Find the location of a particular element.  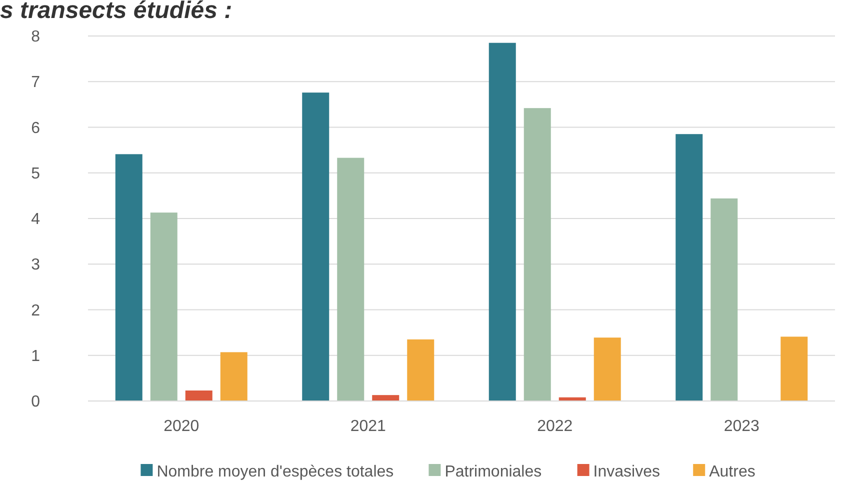

y-tick-label: 3 is located at coordinates (35, 265).